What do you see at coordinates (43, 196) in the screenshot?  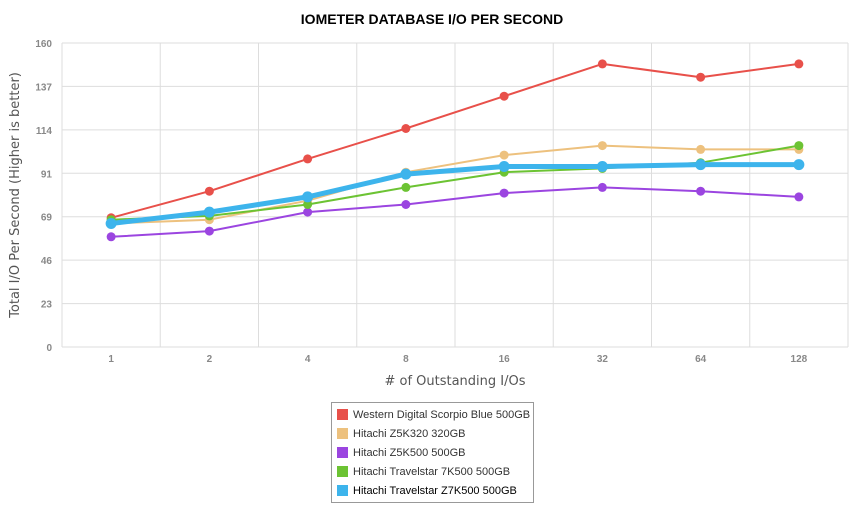 I see `y-axis-ticks: 0 23 46 69 91 114 137 160` at bounding box center [43, 196].